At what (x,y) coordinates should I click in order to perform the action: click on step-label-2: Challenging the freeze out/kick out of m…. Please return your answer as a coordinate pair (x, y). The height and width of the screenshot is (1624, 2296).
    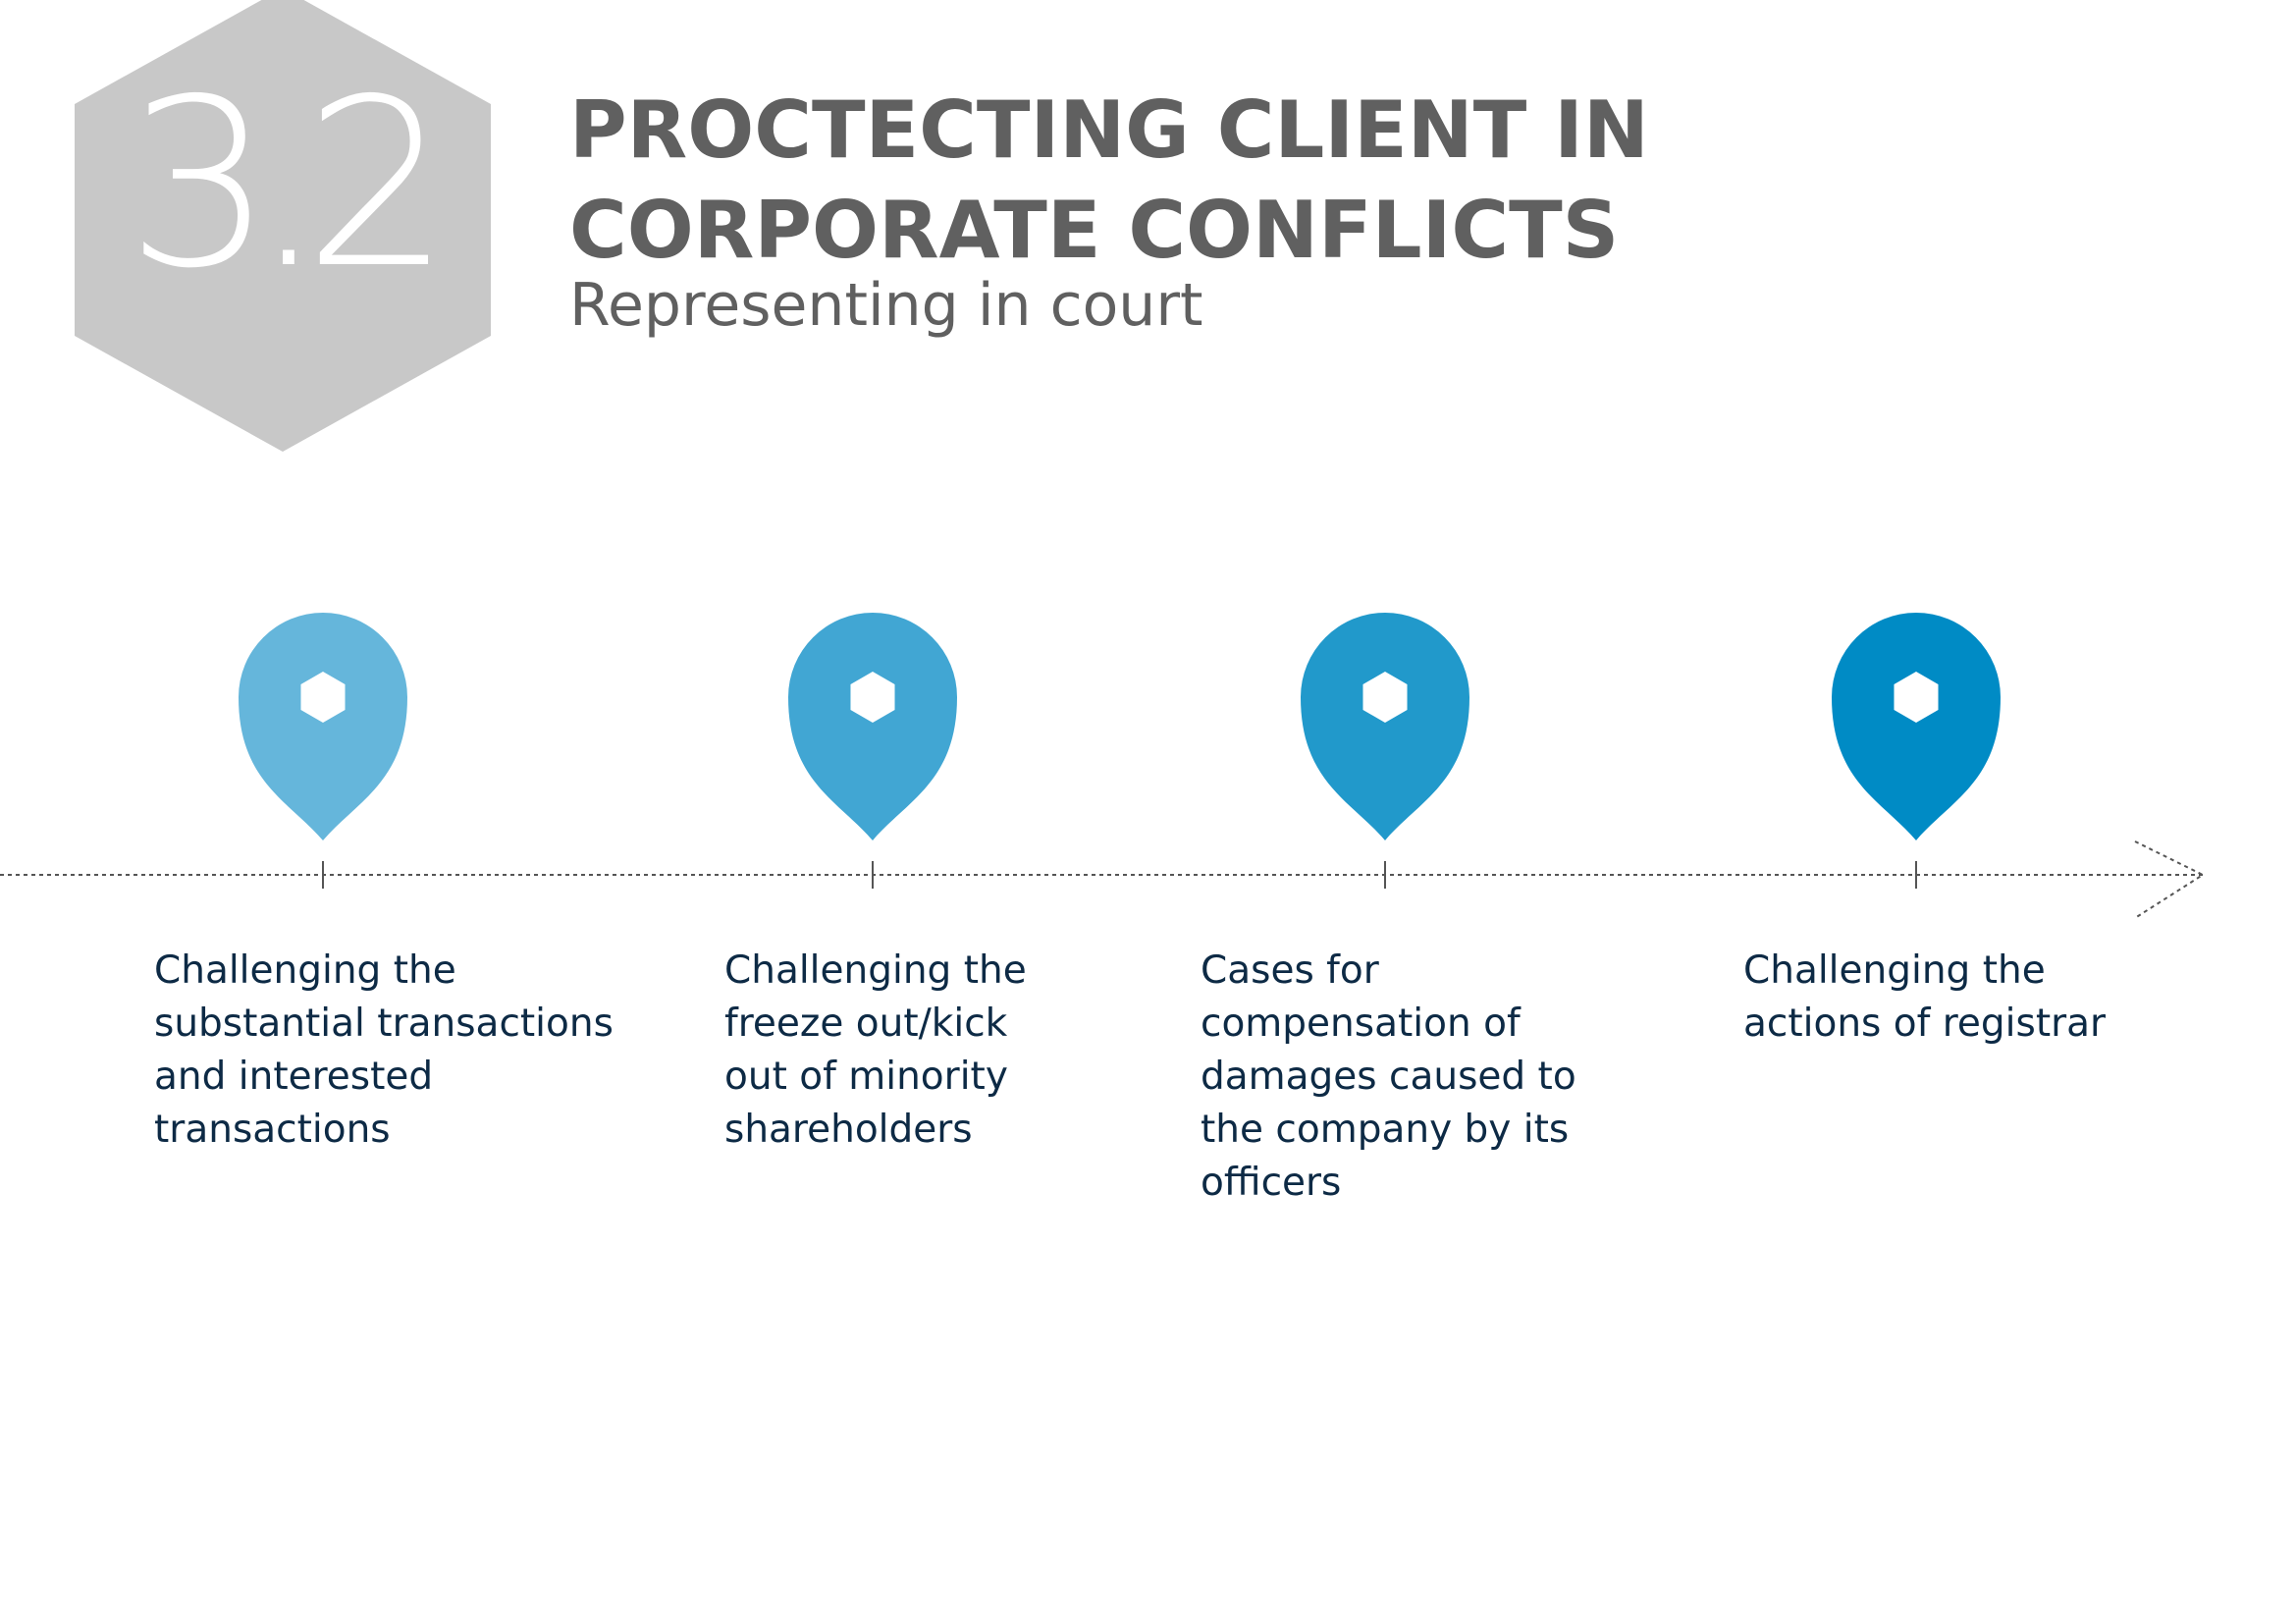
    Looking at the image, I should click on (875, 1050).